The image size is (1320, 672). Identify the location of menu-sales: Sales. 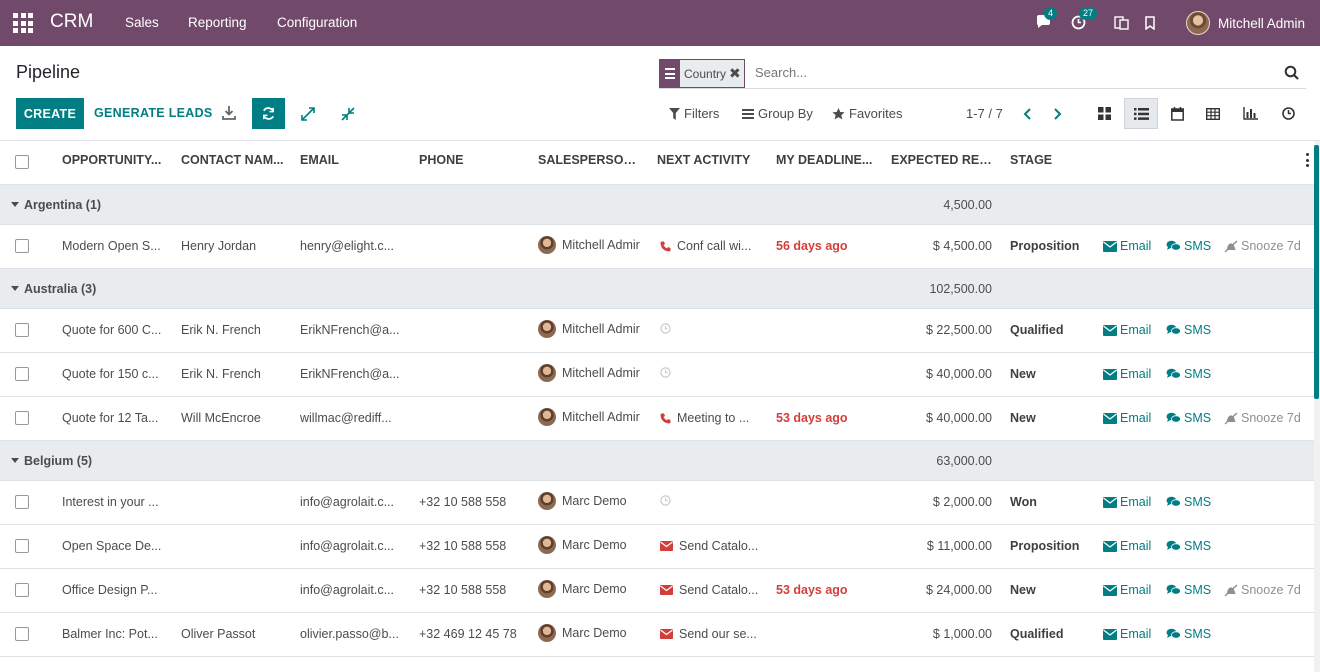
(142, 22).